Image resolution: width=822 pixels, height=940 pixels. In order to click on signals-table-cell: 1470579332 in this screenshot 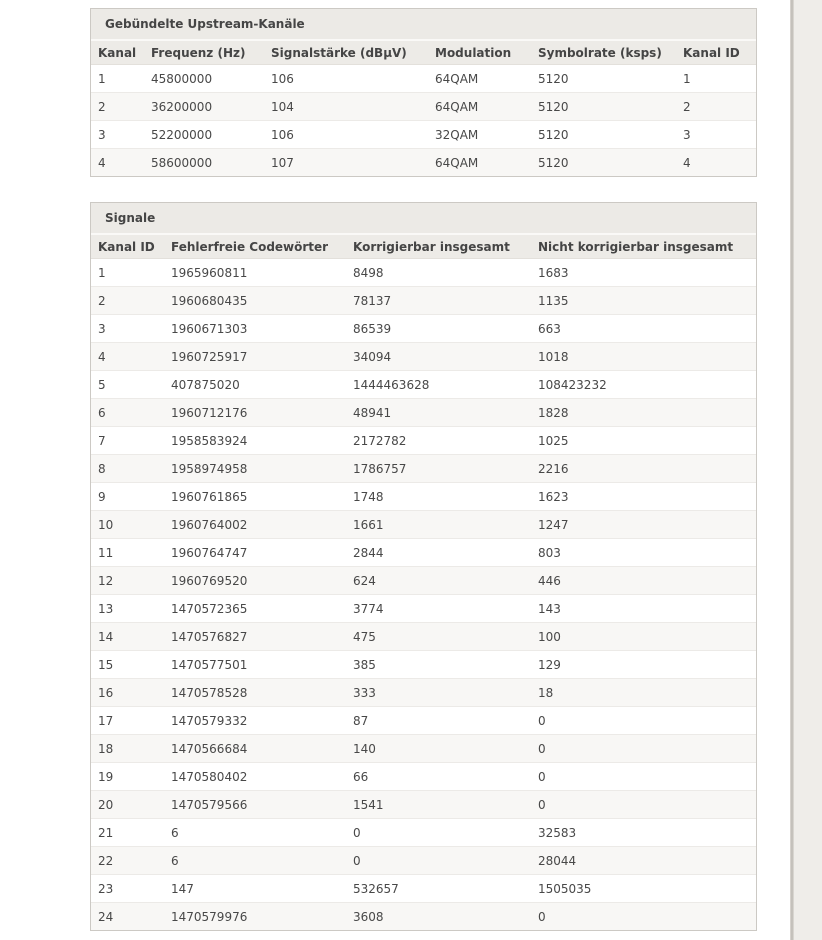, I will do `click(255, 720)`.